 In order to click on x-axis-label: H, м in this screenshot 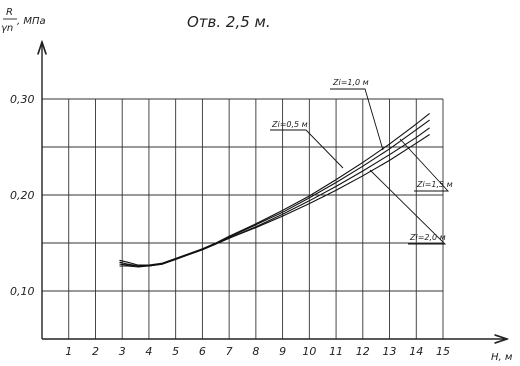, I will do `click(502, 357)`.